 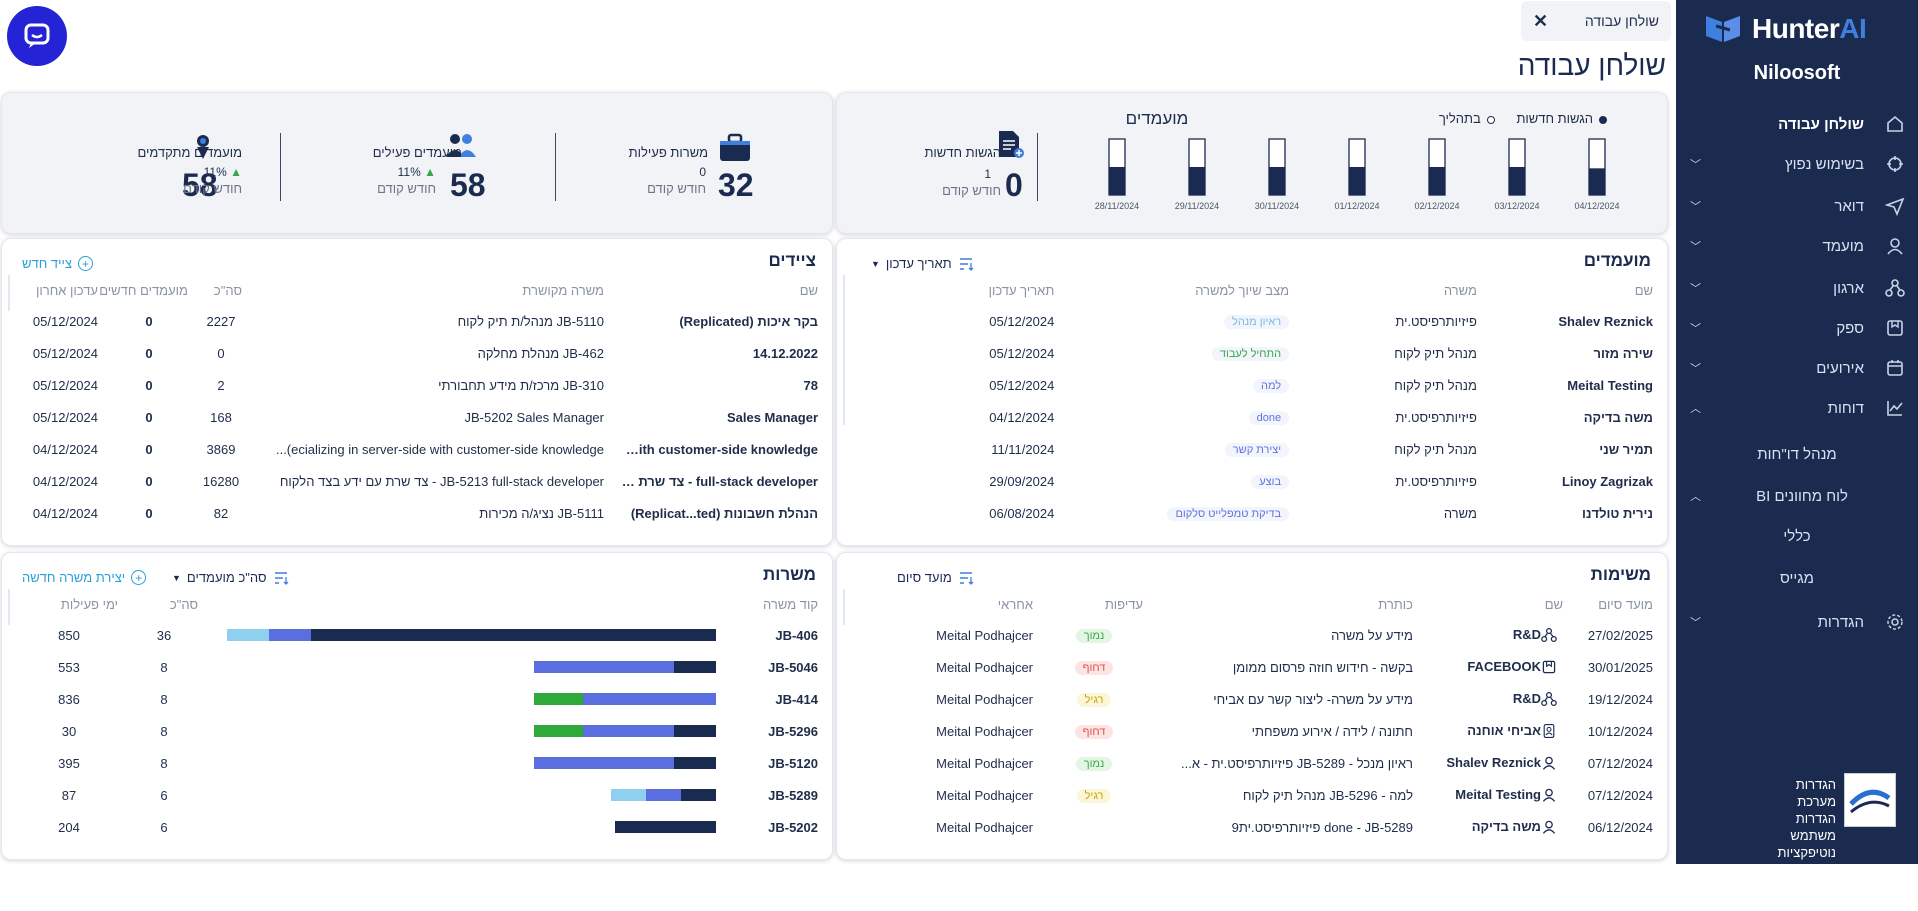 I want to click on sidebar-item-0: שולחן עבודה, so click(x=1797, y=124).